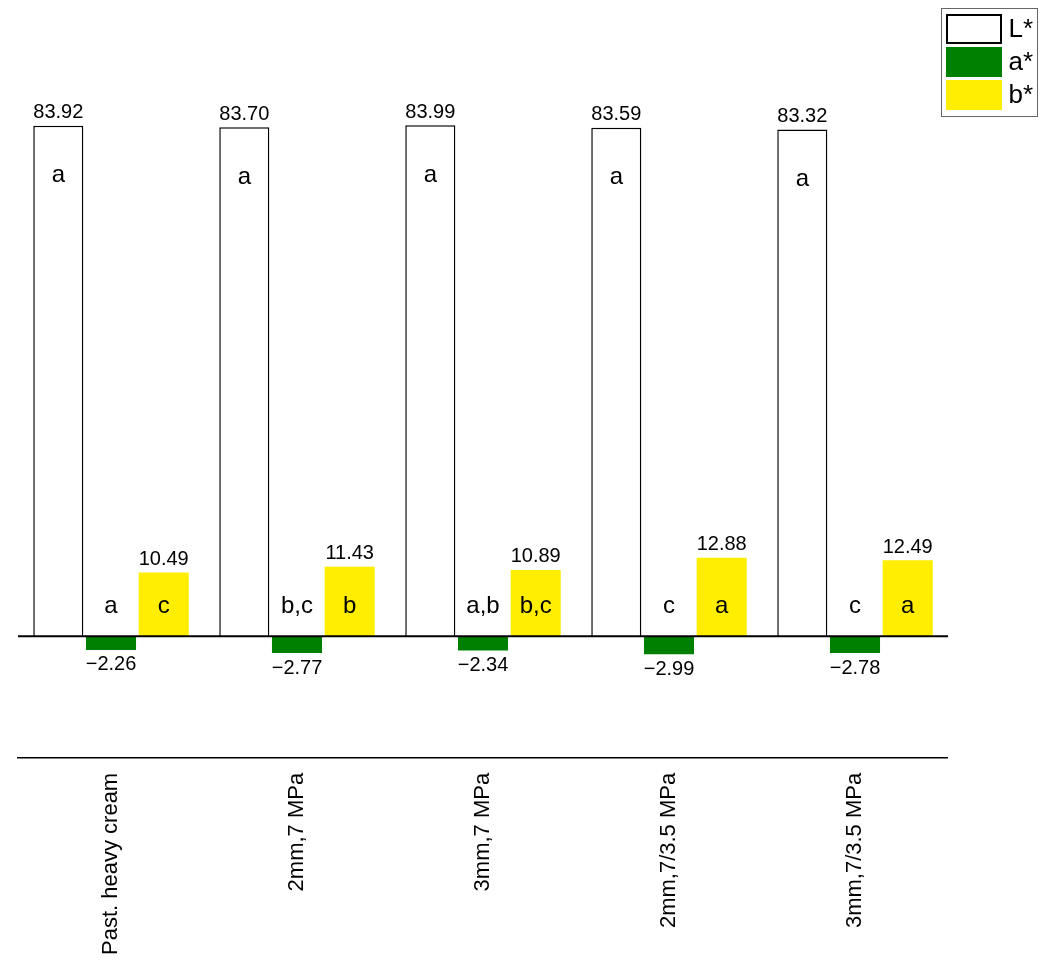  I want to click on data-label: −2.34, so click(483, 663).